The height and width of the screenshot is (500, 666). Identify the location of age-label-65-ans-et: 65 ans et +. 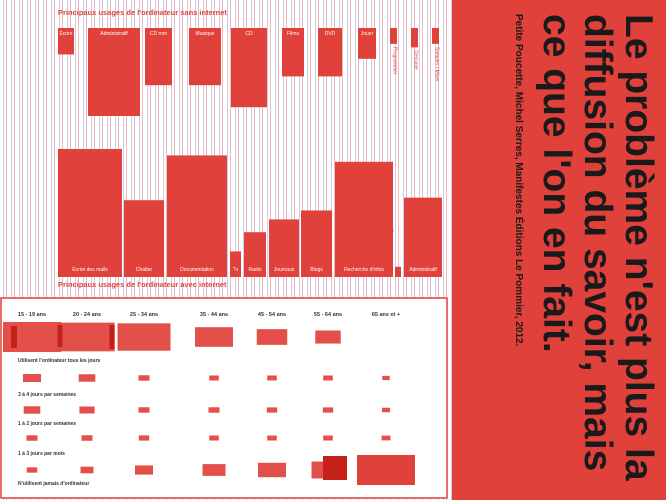
(386, 315).